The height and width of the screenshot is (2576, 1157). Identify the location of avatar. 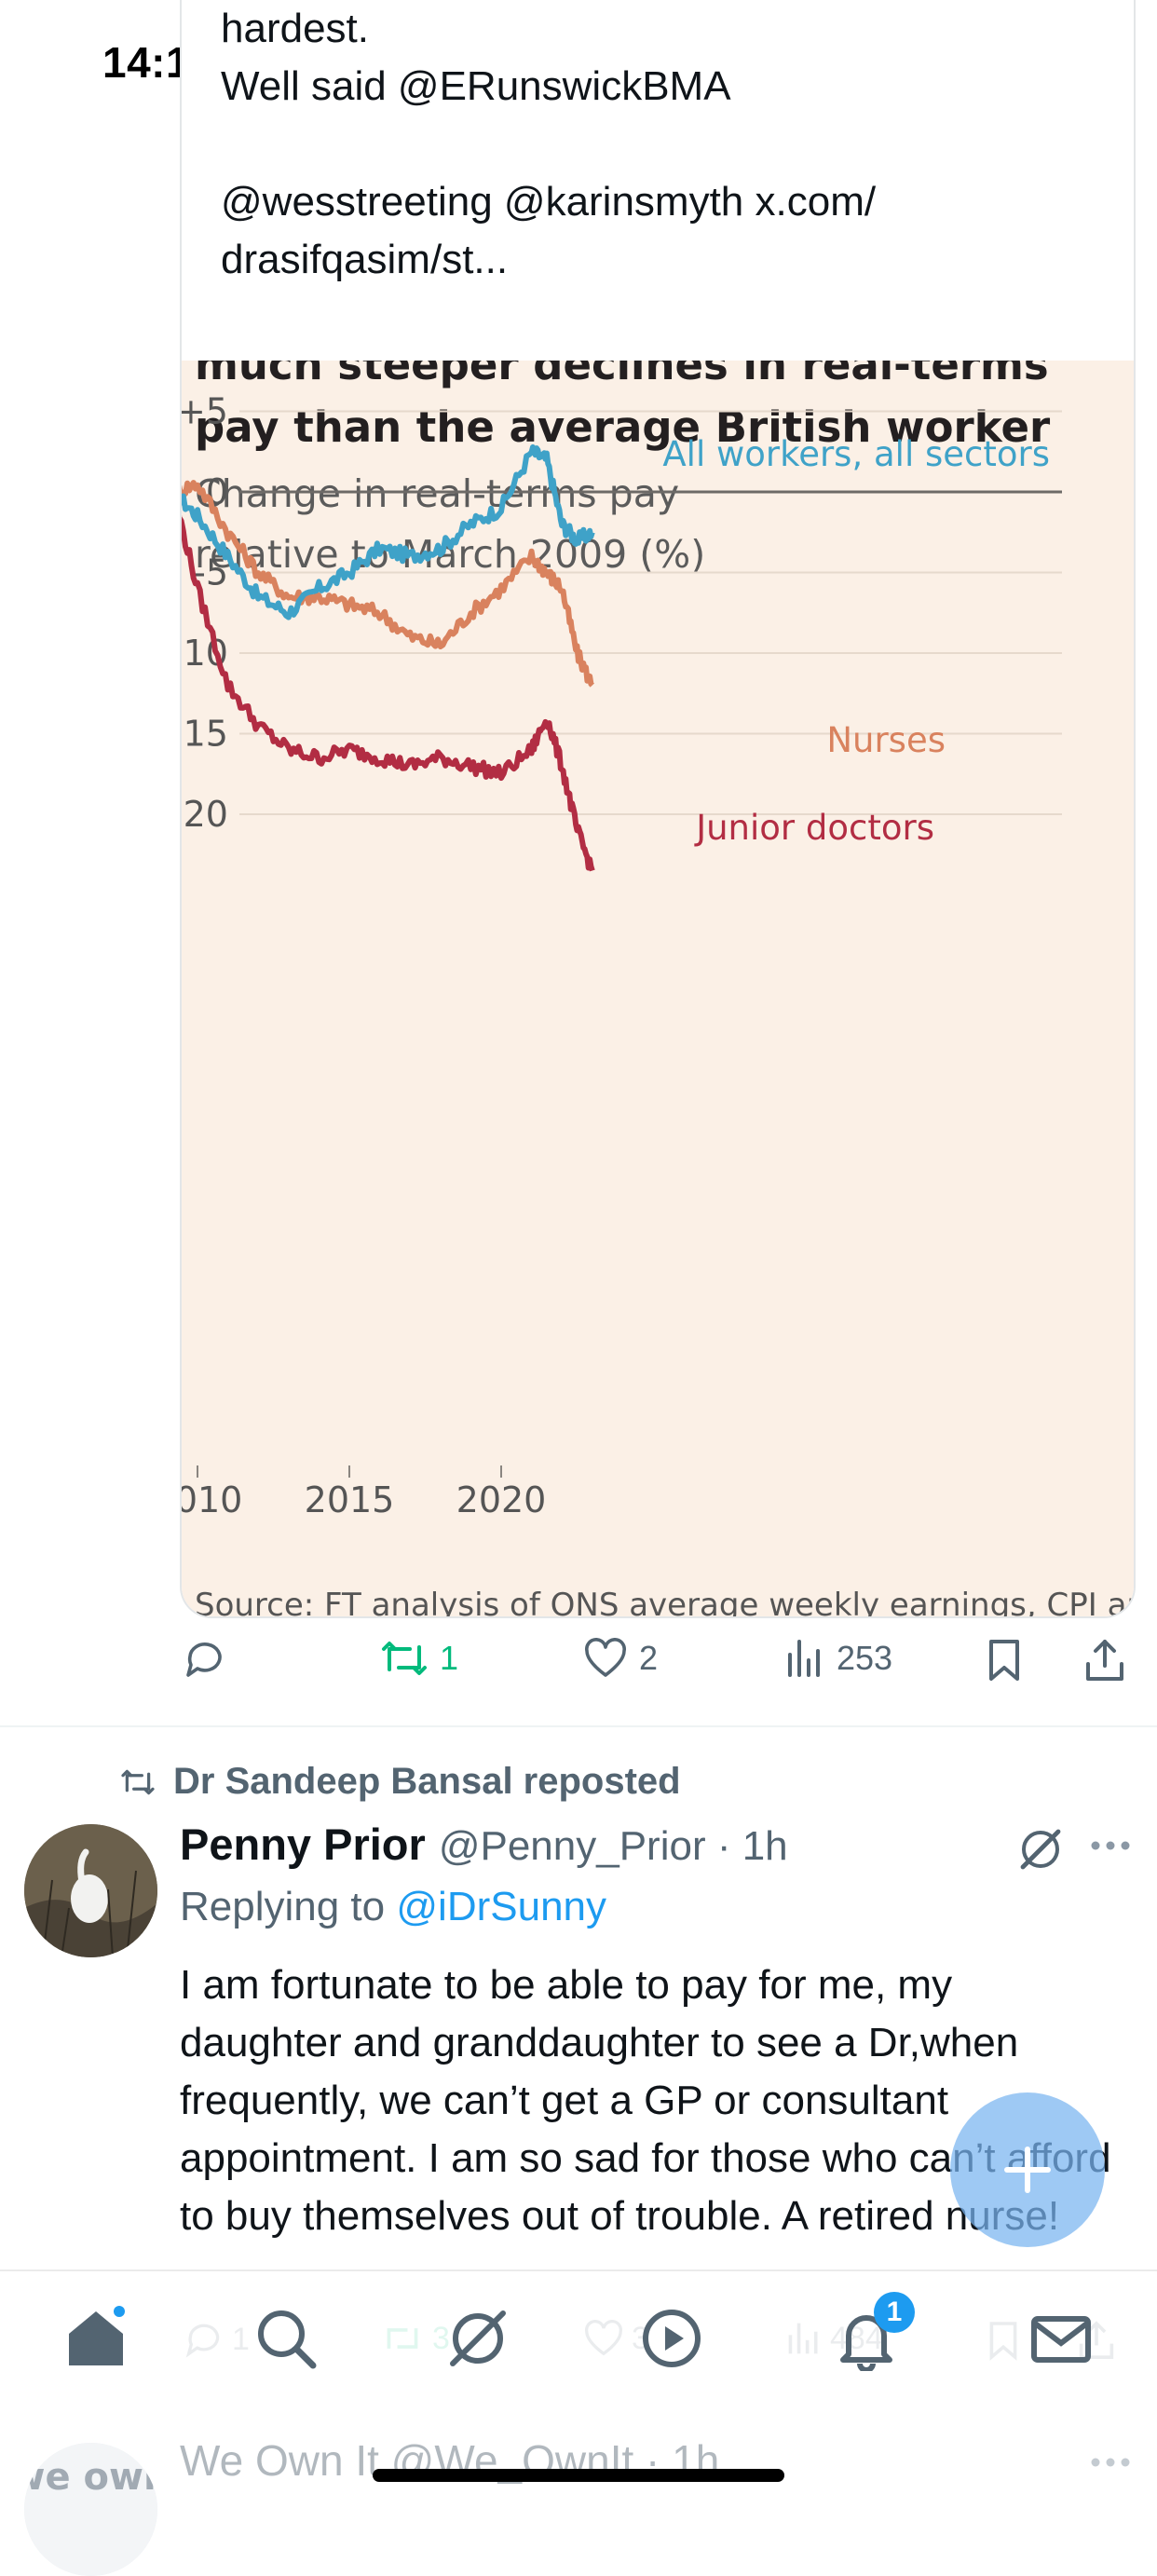
(90, 1890).